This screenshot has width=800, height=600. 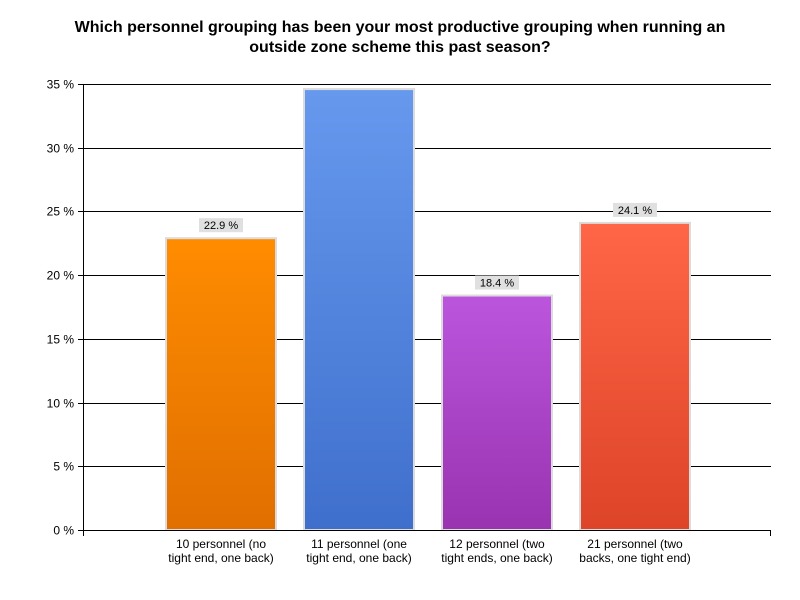 What do you see at coordinates (63, 467) in the screenshot?
I see `y-tick-label: 5 %` at bounding box center [63, 467].